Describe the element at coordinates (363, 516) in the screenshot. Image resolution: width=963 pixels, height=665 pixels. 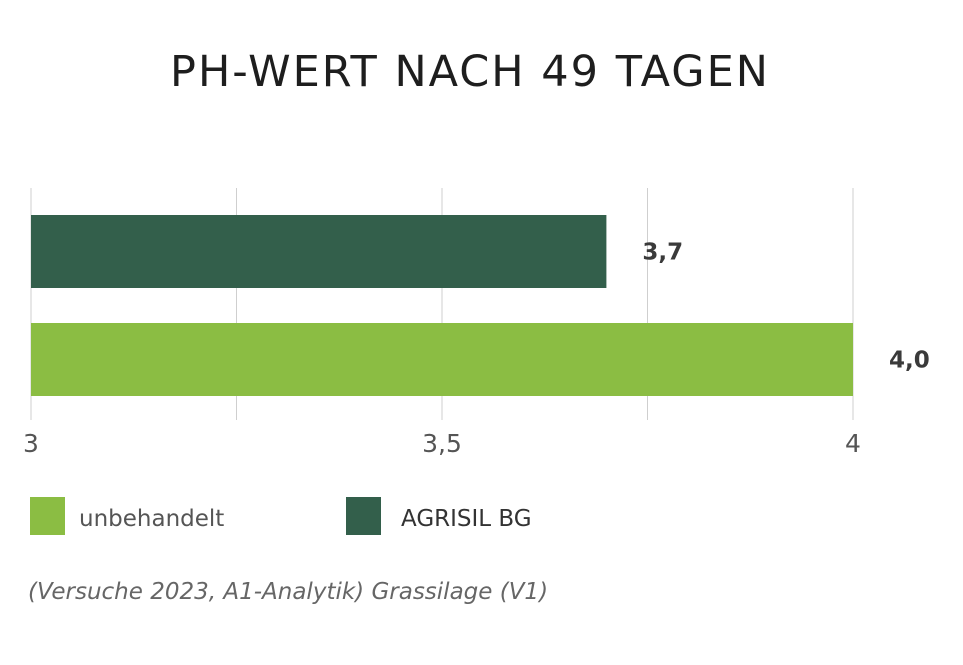
I see `legend-swatch-agrisil-bg` at that location.